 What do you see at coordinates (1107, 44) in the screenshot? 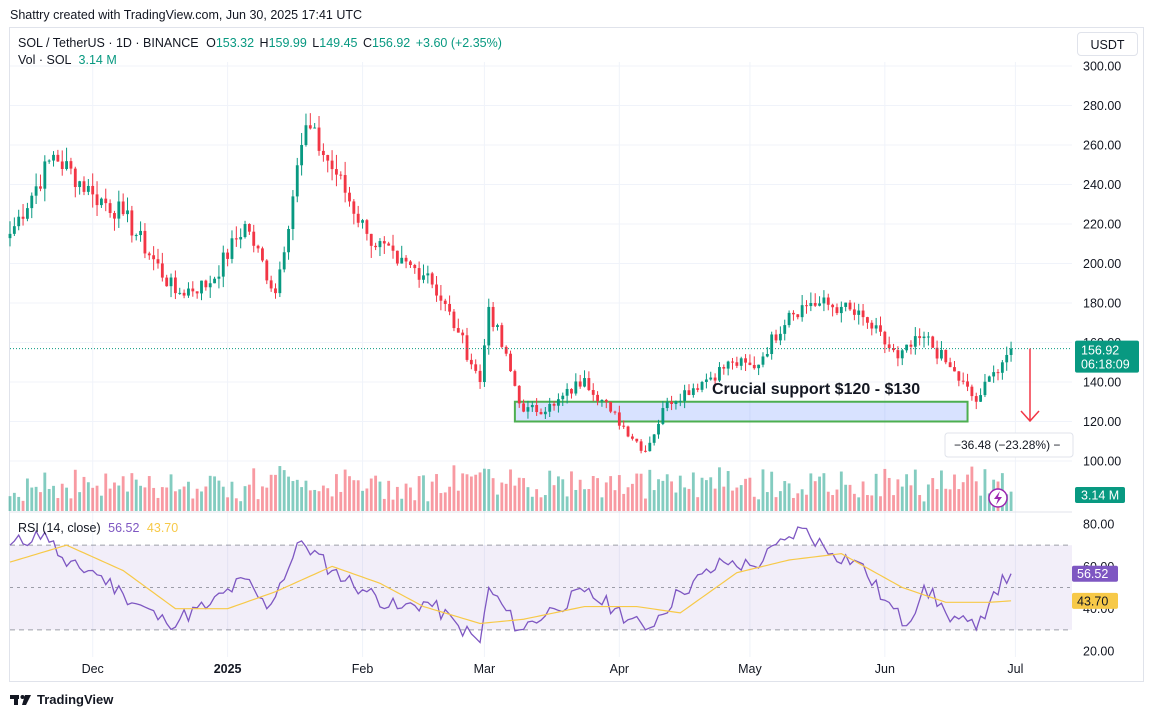
I see `currency-button: USDT` at bounding box center [1107, 44].